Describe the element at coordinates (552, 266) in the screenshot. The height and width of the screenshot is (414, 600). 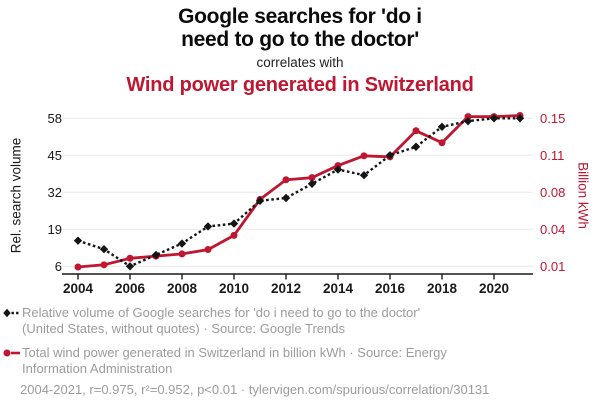
I see `right-tick-label: 0.01` at that location.